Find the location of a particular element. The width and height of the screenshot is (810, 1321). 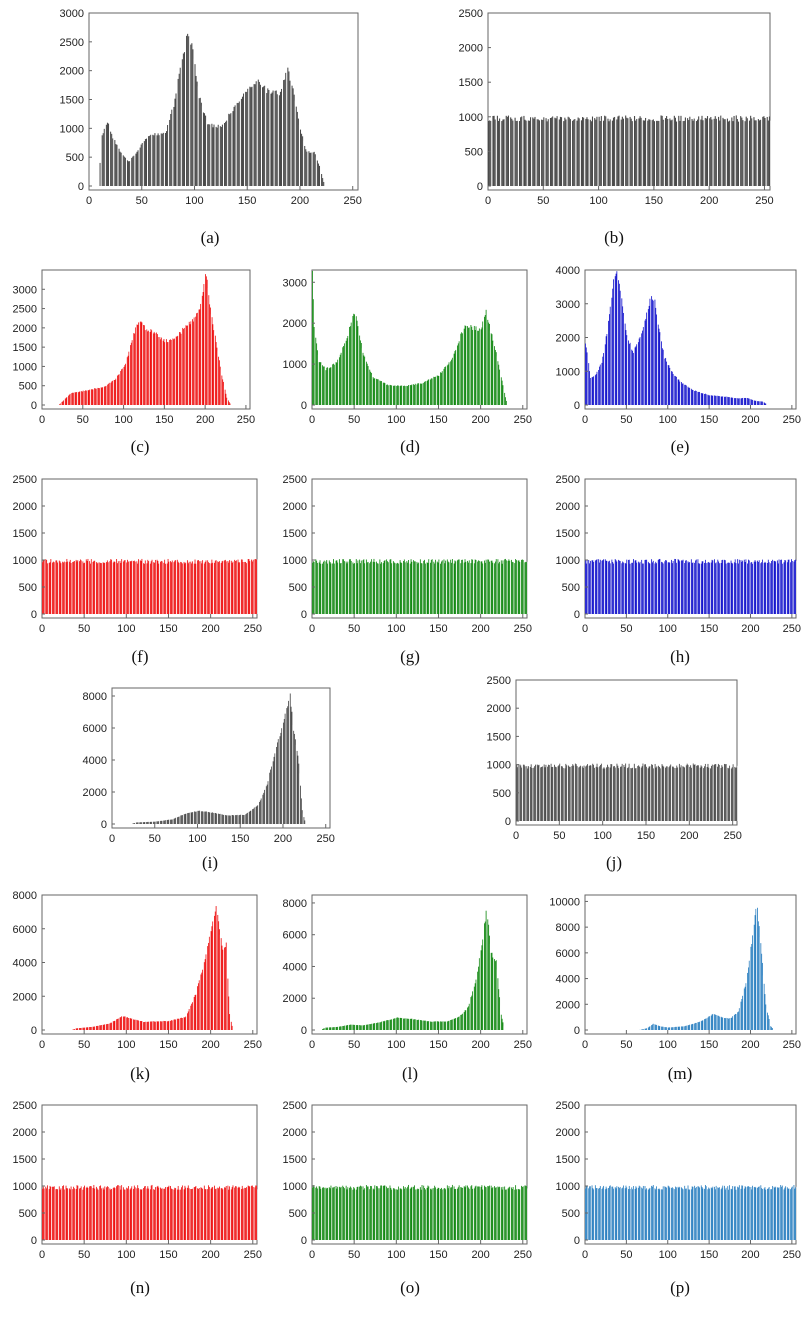

panel-caption: (f) is located at coordinates (140, 656).